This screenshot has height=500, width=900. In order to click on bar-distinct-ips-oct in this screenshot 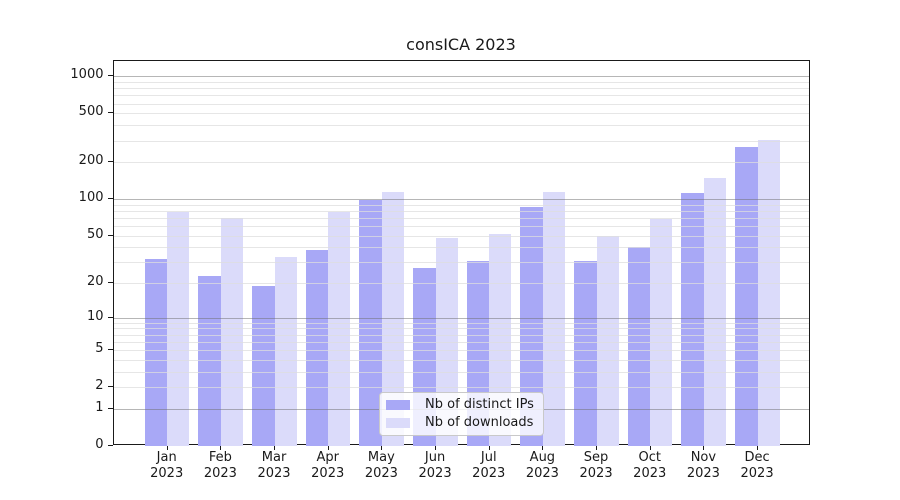, I will do `click(639, 346)`.